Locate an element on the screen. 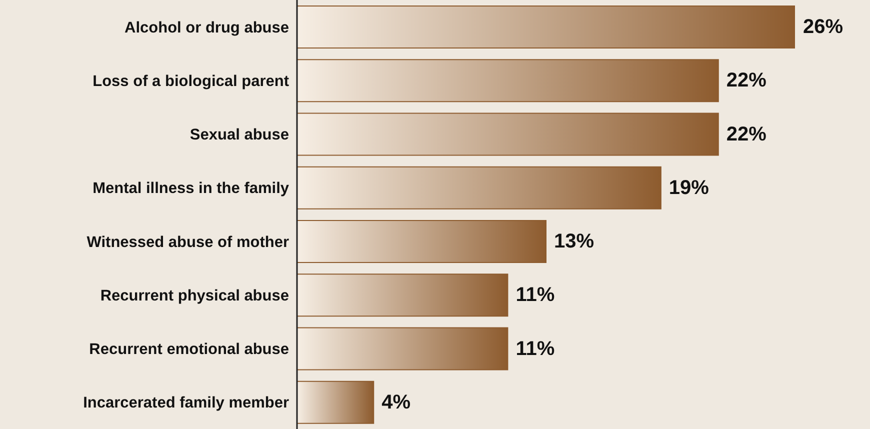 Image resolution: width=870 pixels, height=429 pixels. y-tick-label: Mental illness in the family is located at coordinates (191, 189).